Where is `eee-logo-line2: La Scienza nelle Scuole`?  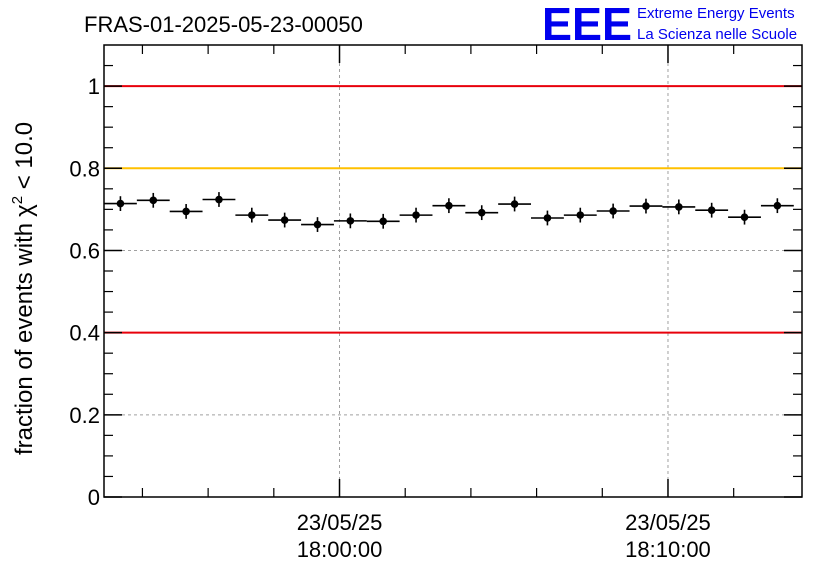 eee-logo-line2: La Scienza nelle Scuole is located at coordinates (717, 34).